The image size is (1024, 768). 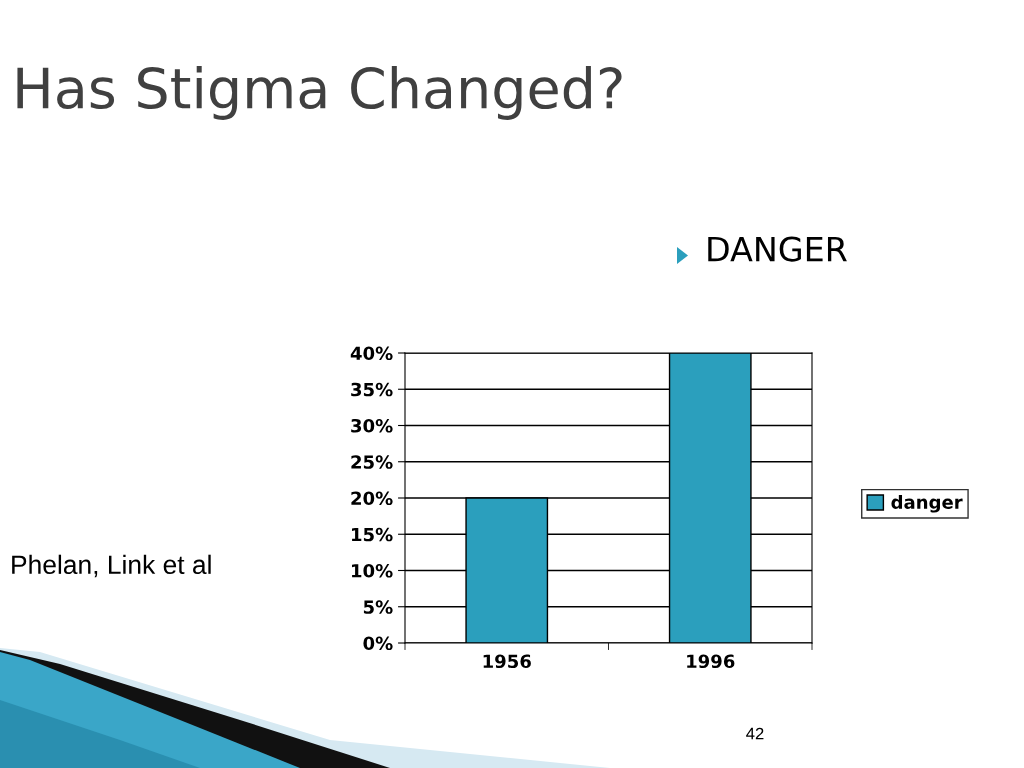 I want to click on y-tick-label: 35%, so click(x=372, y=389).